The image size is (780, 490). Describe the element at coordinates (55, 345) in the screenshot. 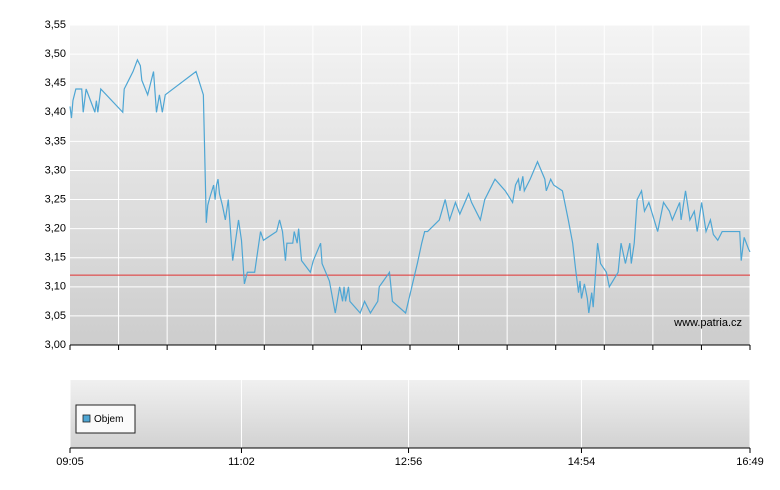

I see `y-tick-label: 3,00` at that location.